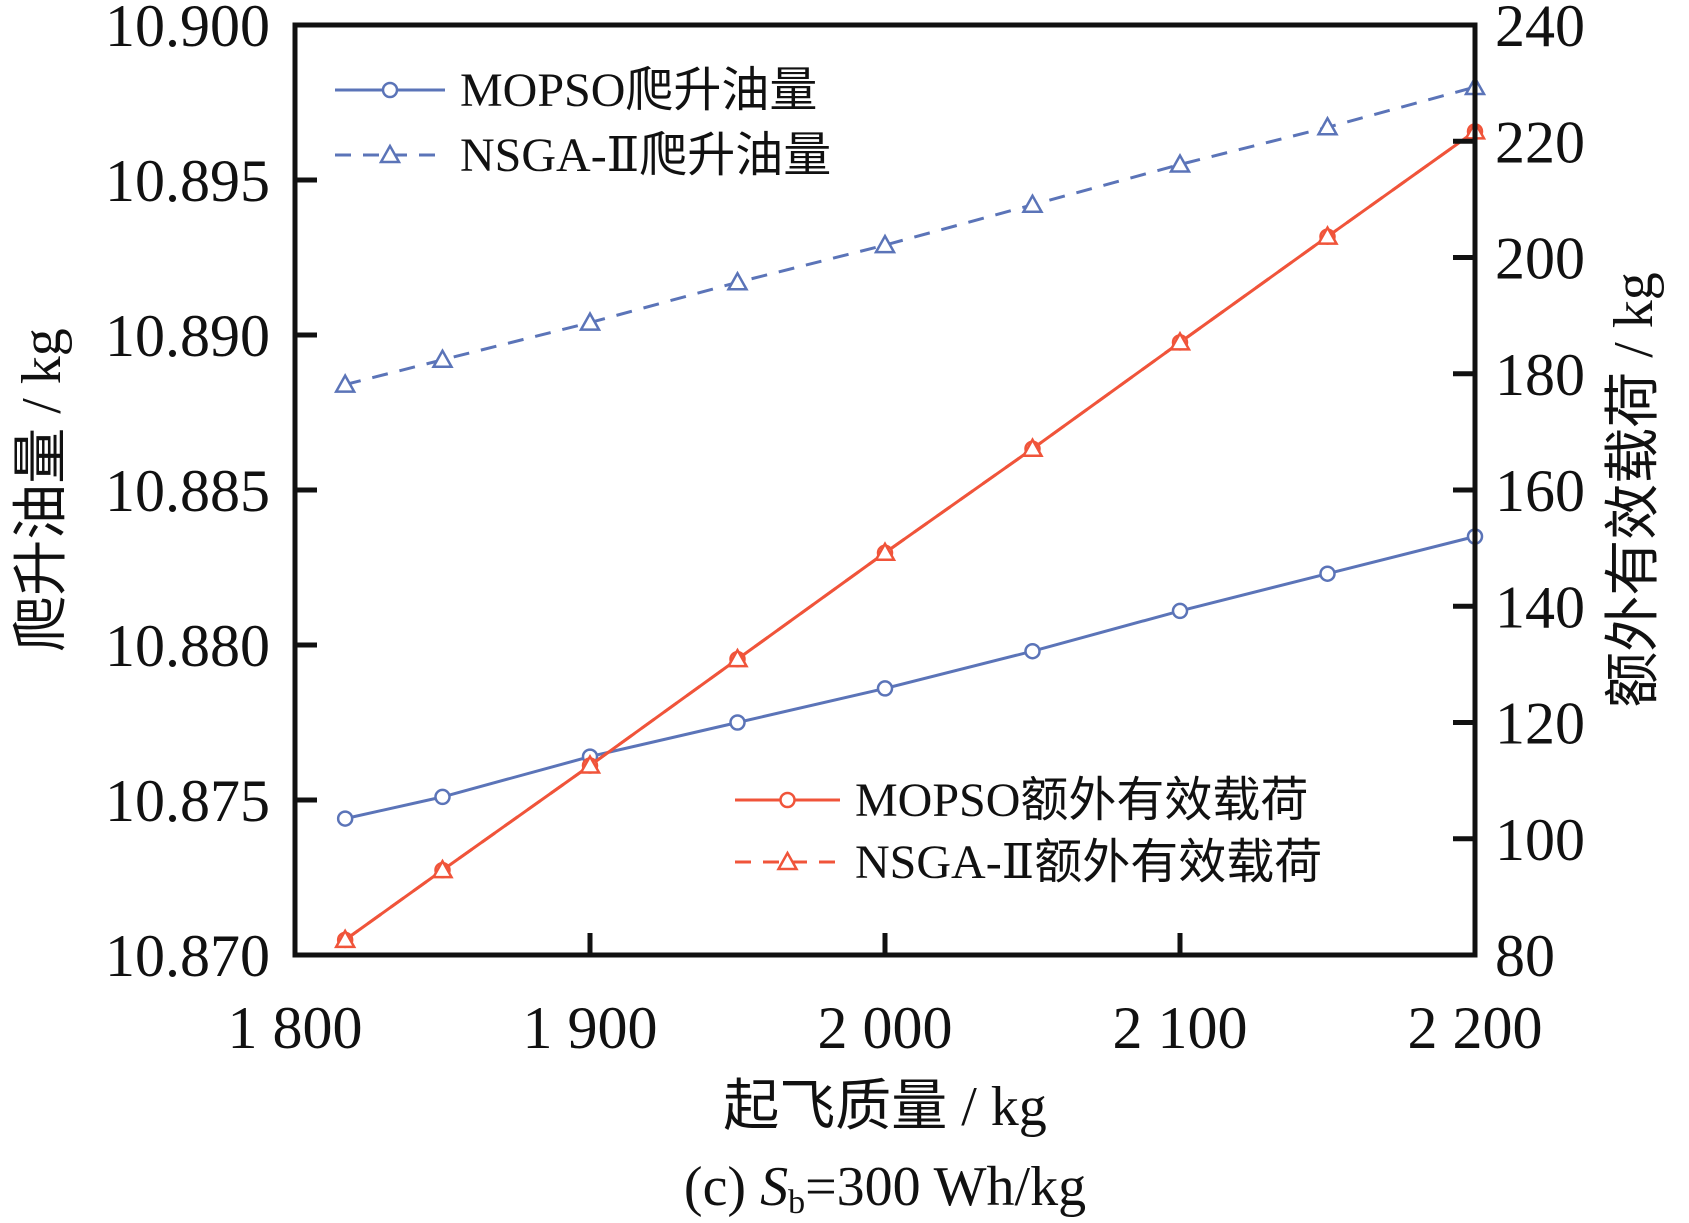 The width and height of the screenshot is (1689, 1223). Describe the element at coordinates (1540, 29) in the screenshot. I see `y-right-tick-label: 240` at that location.